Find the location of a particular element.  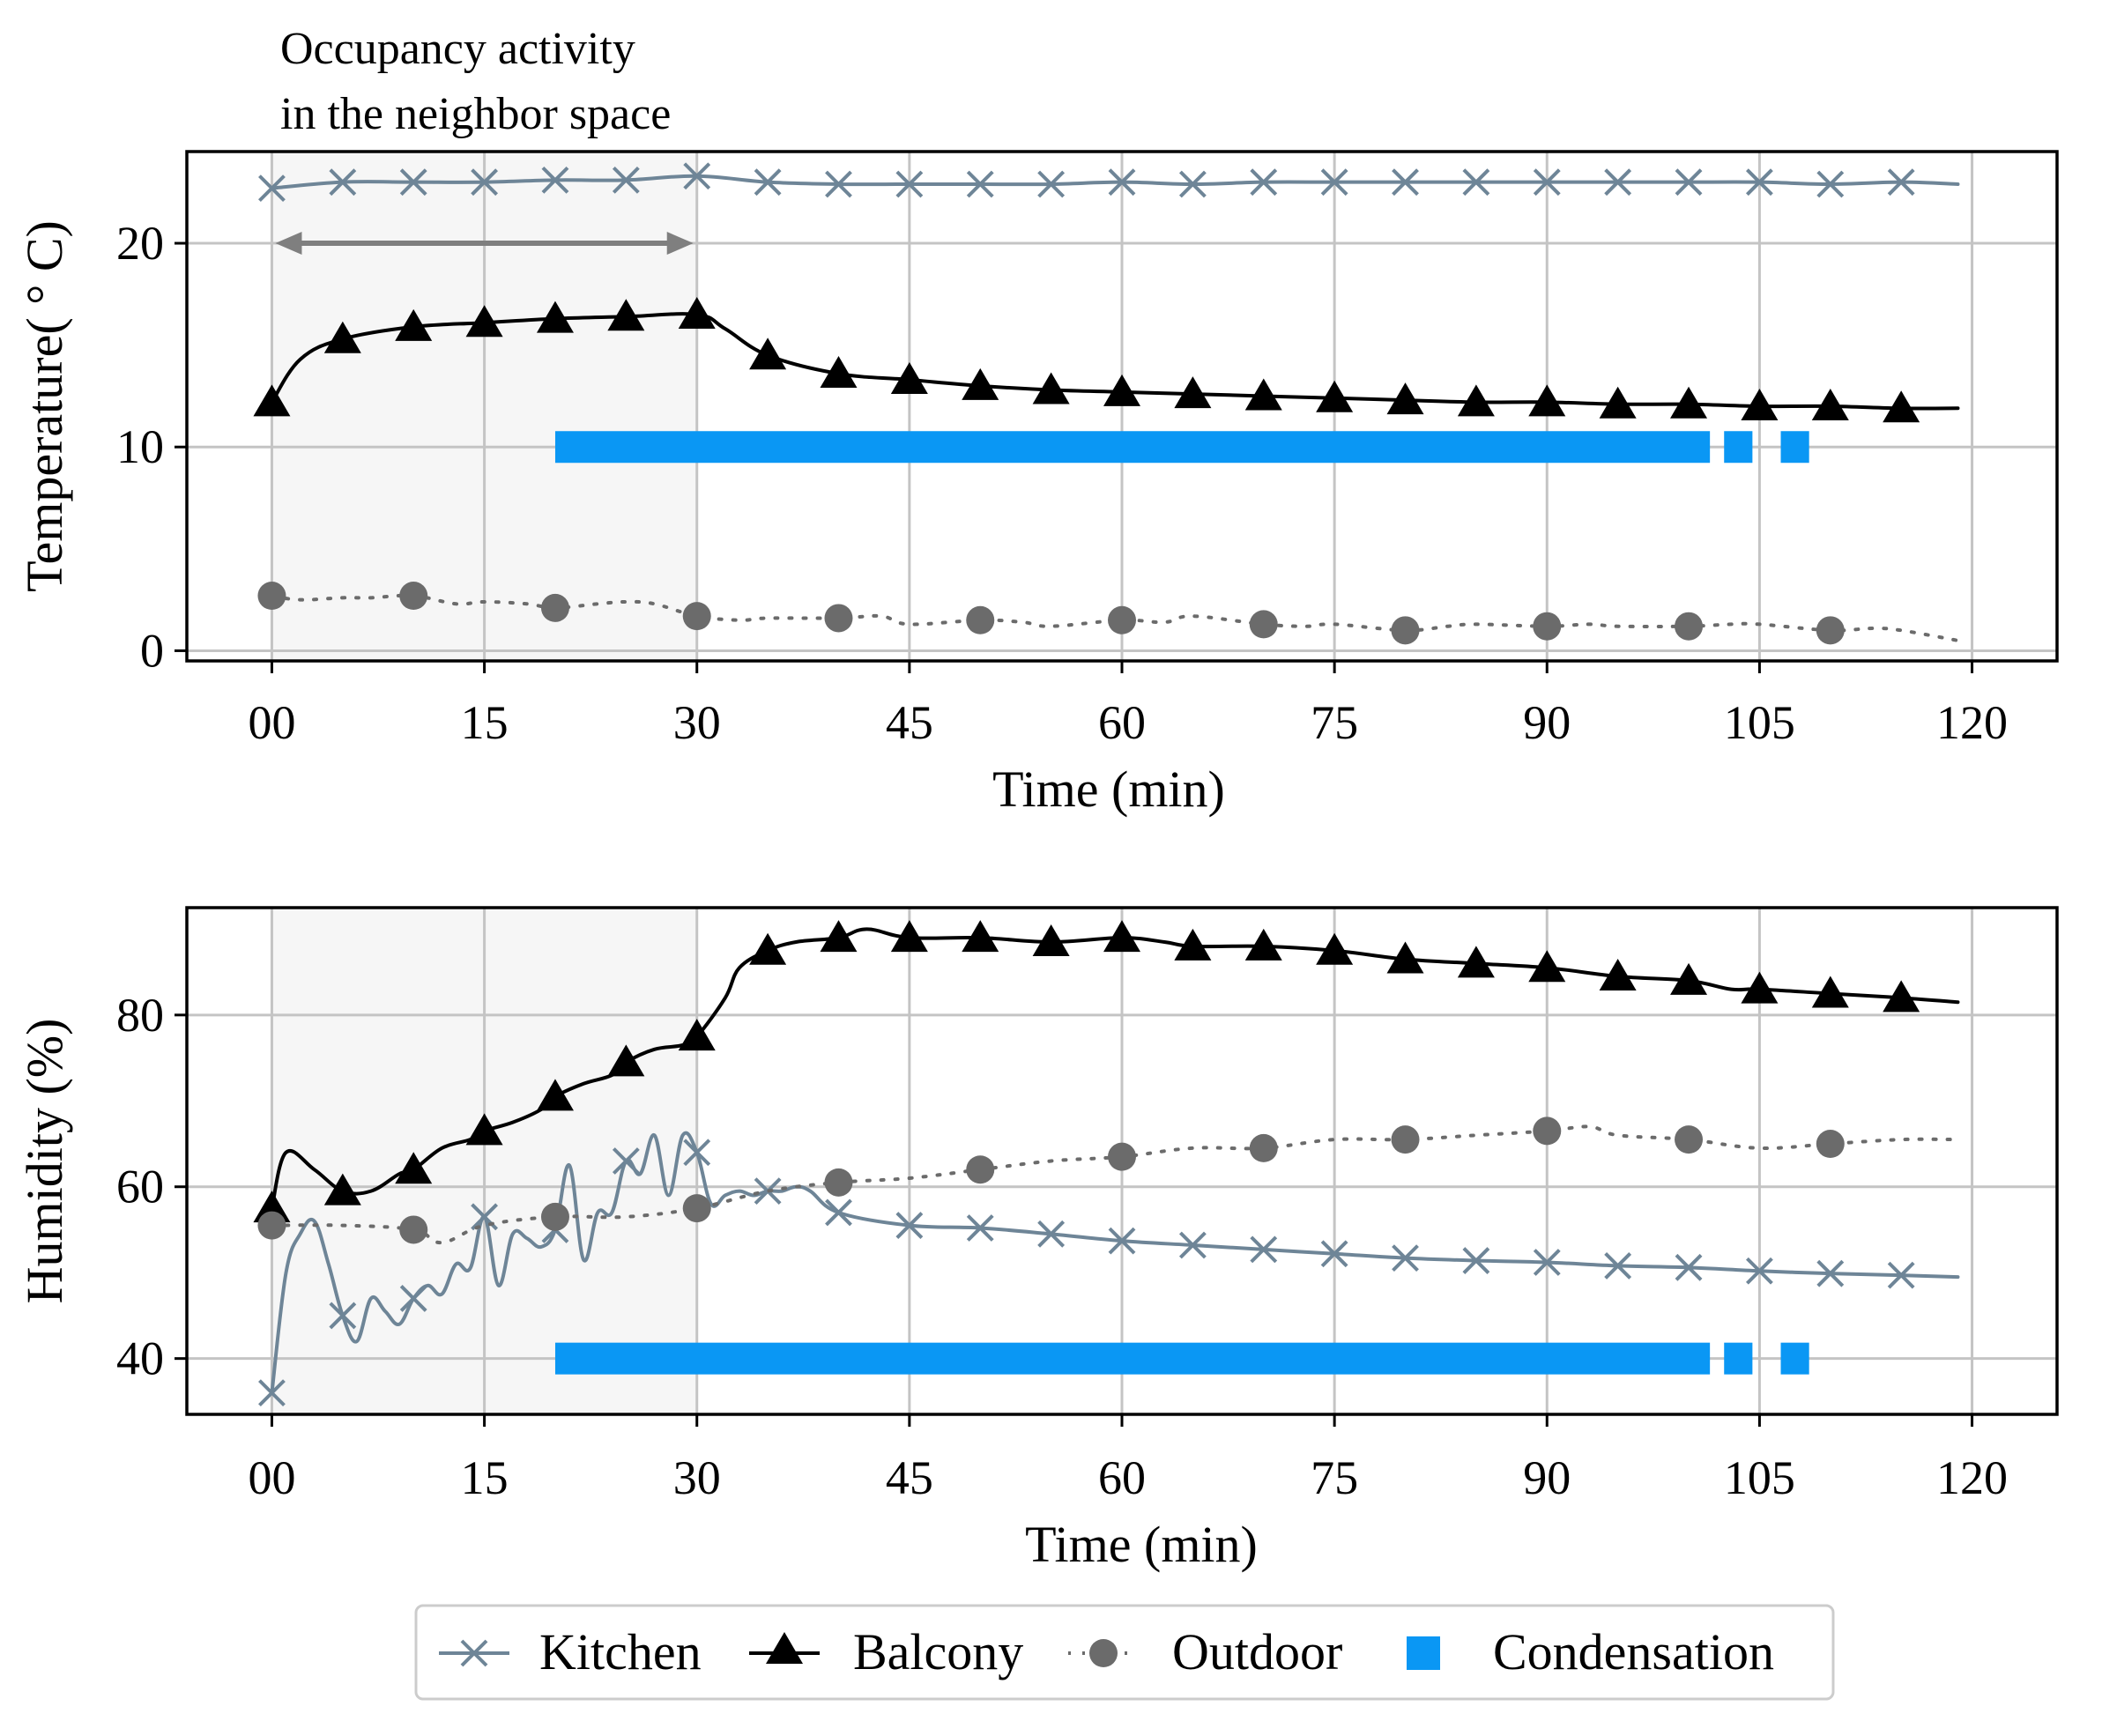

occupancy-arrow-head-left is located at coordinates (288, 244).